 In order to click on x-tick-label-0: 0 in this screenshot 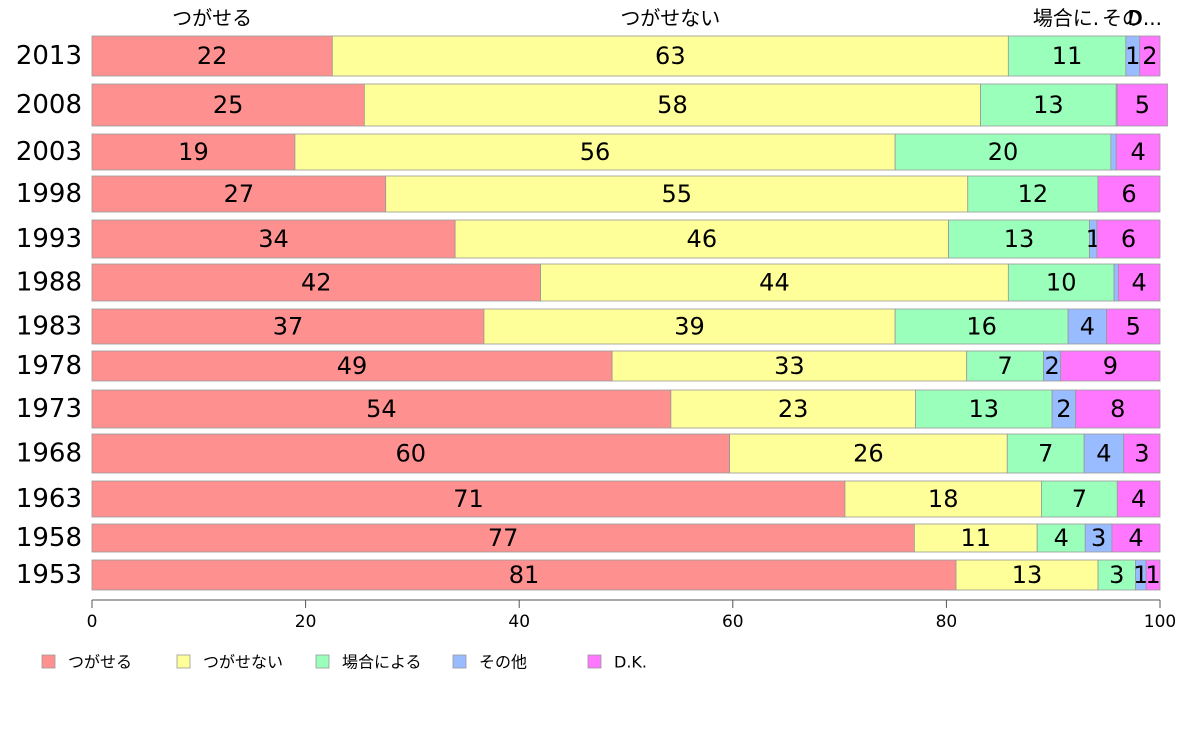, I will do `click(92, 622)`.